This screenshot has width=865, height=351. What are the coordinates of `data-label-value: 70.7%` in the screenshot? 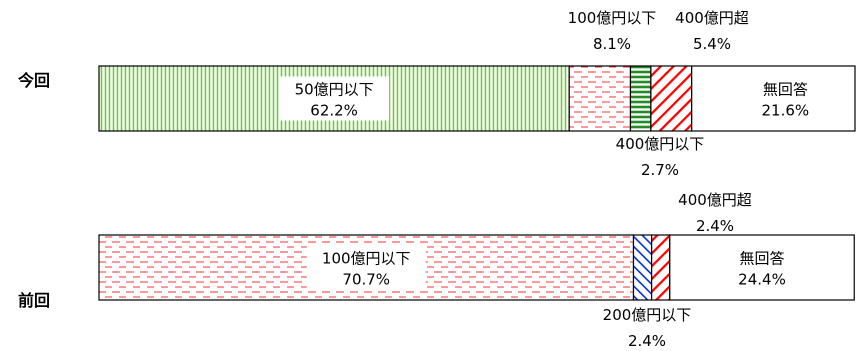 It's located at (366, 280).